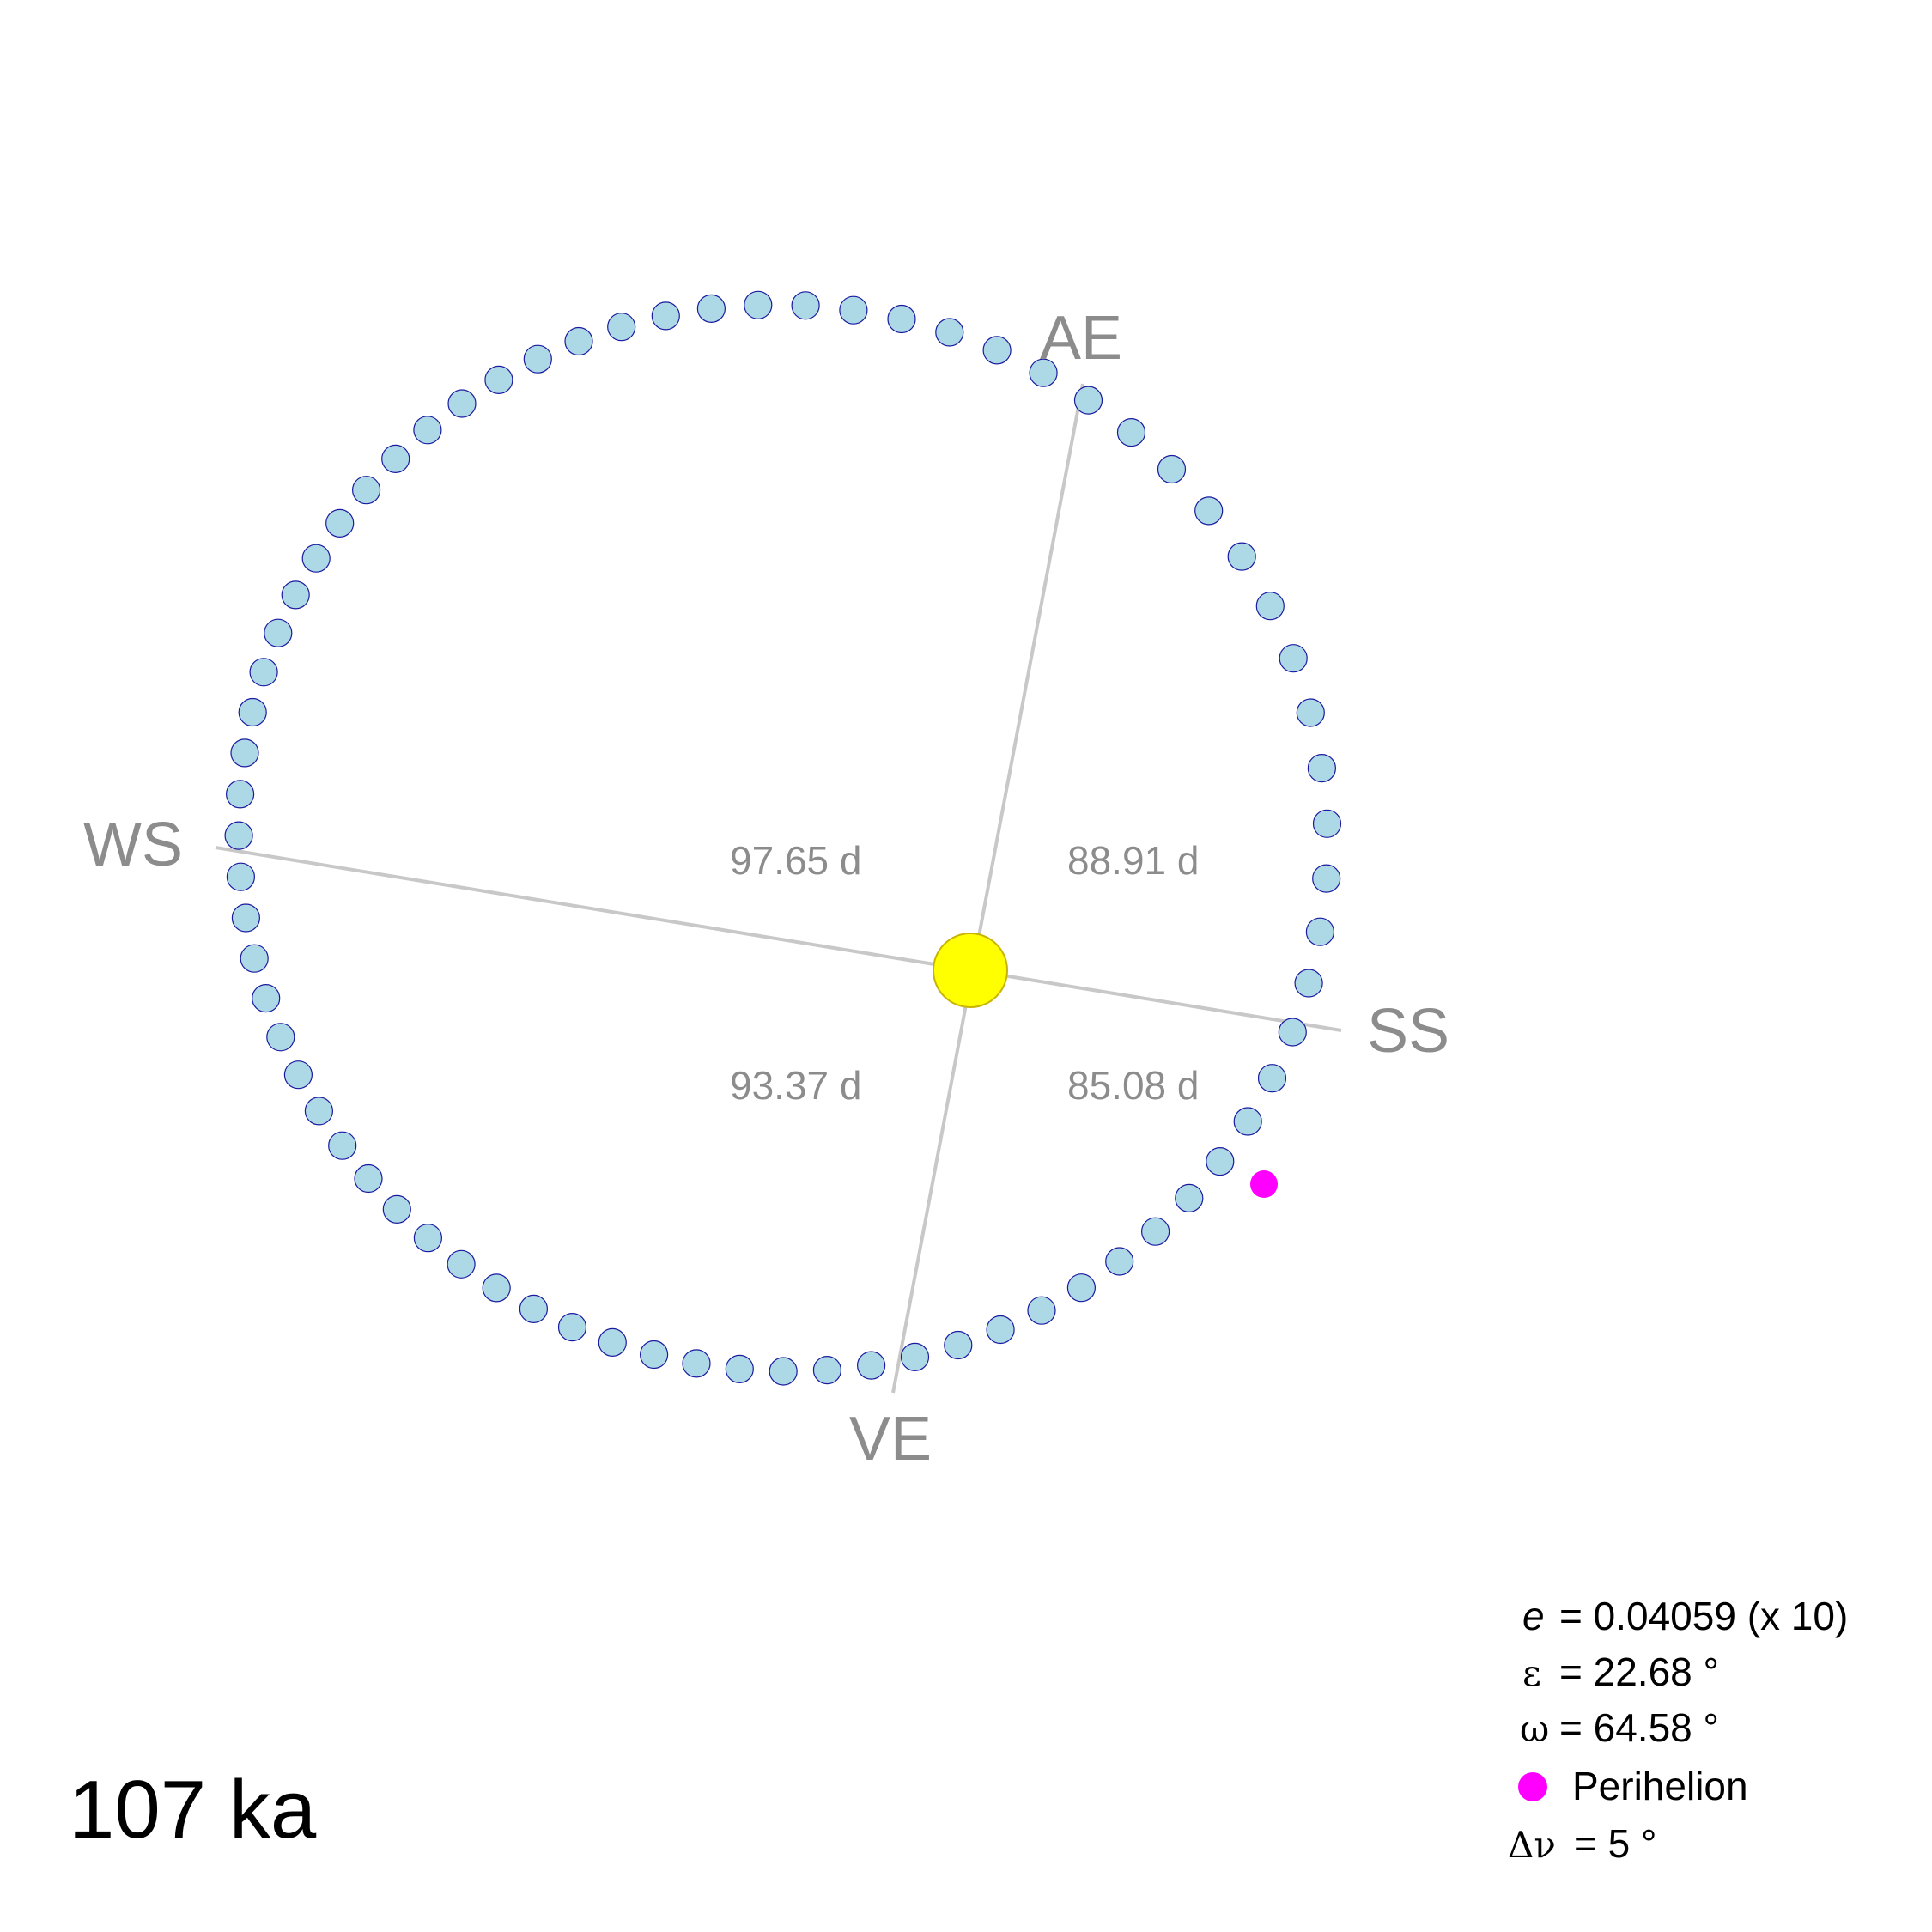 The height and width of the screenshot is (1932, 1932). Describe the element at coordinates (795, 1085) in the screenshot. I see `season-length-bottom-left: 93.37 d` at that location.